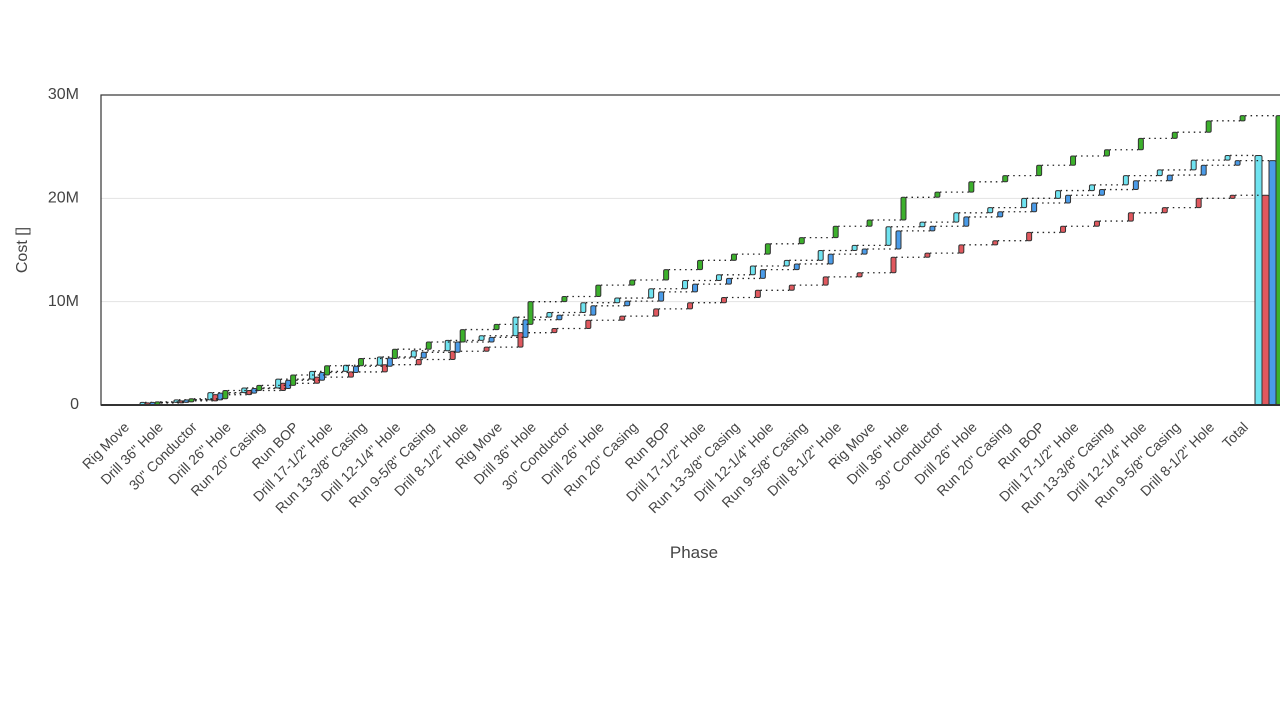 This screenshot has height=720, width=1280. What do you see at coordinates (63, 301) in the screenshot?
I see `y-tick-label: 10M` at bounding box center [63, 301].